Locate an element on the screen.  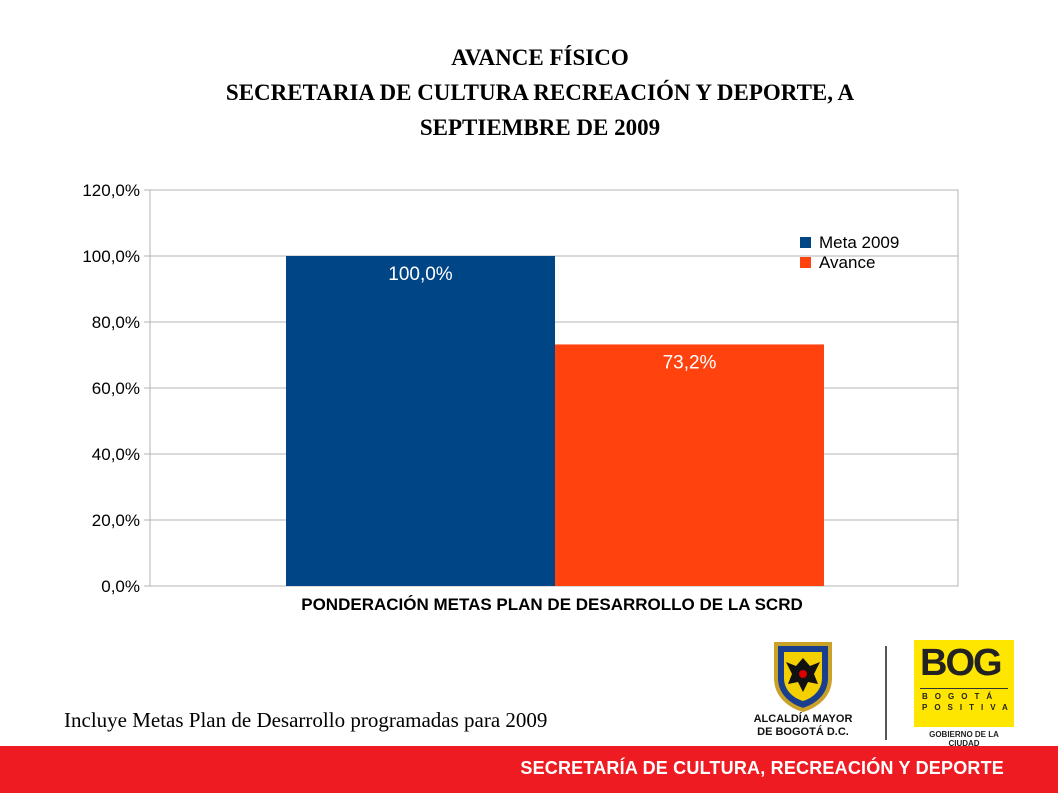
alcaldia-line-1: ALCALDÍA MAYOR is located at coordinates (803, 719).